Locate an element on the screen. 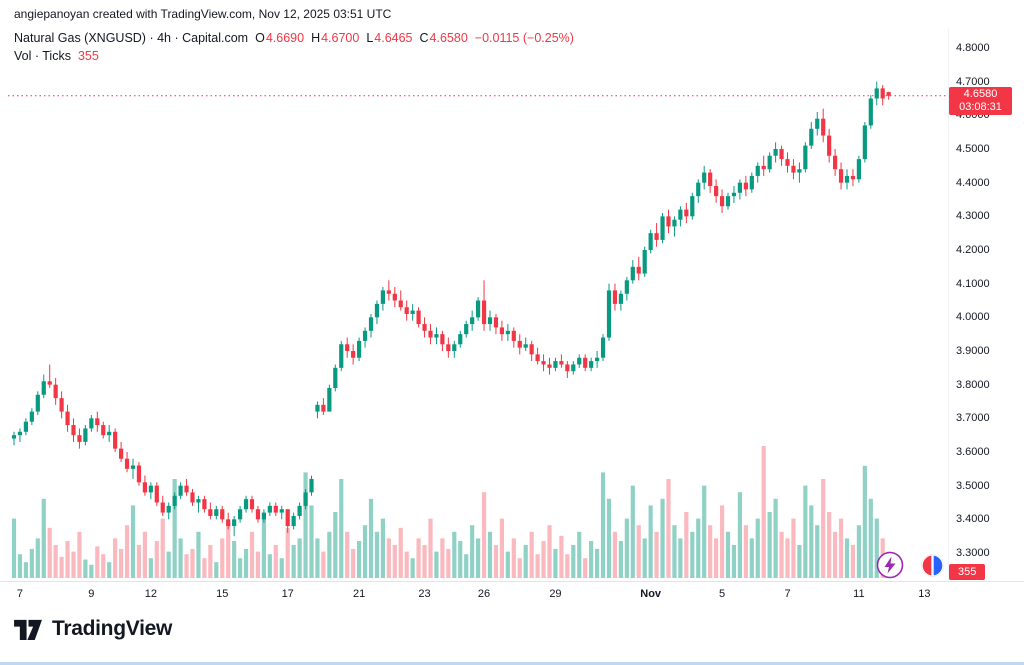  time-axis-label: 23 is located at coordinates (424, 594).